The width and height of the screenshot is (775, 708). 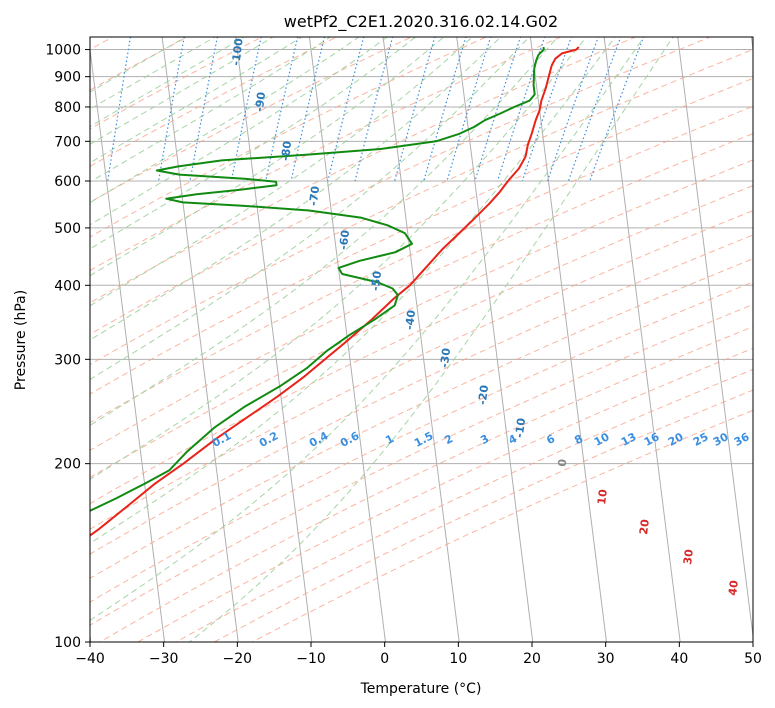 I want to click on isotherm-label: -90, so click(x=260, y=102).